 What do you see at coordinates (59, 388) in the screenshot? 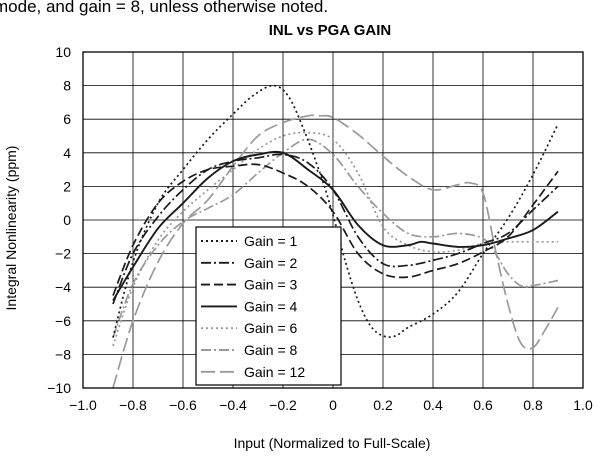
I see `y-tick-label: −10` at bounding box center [59, 388].